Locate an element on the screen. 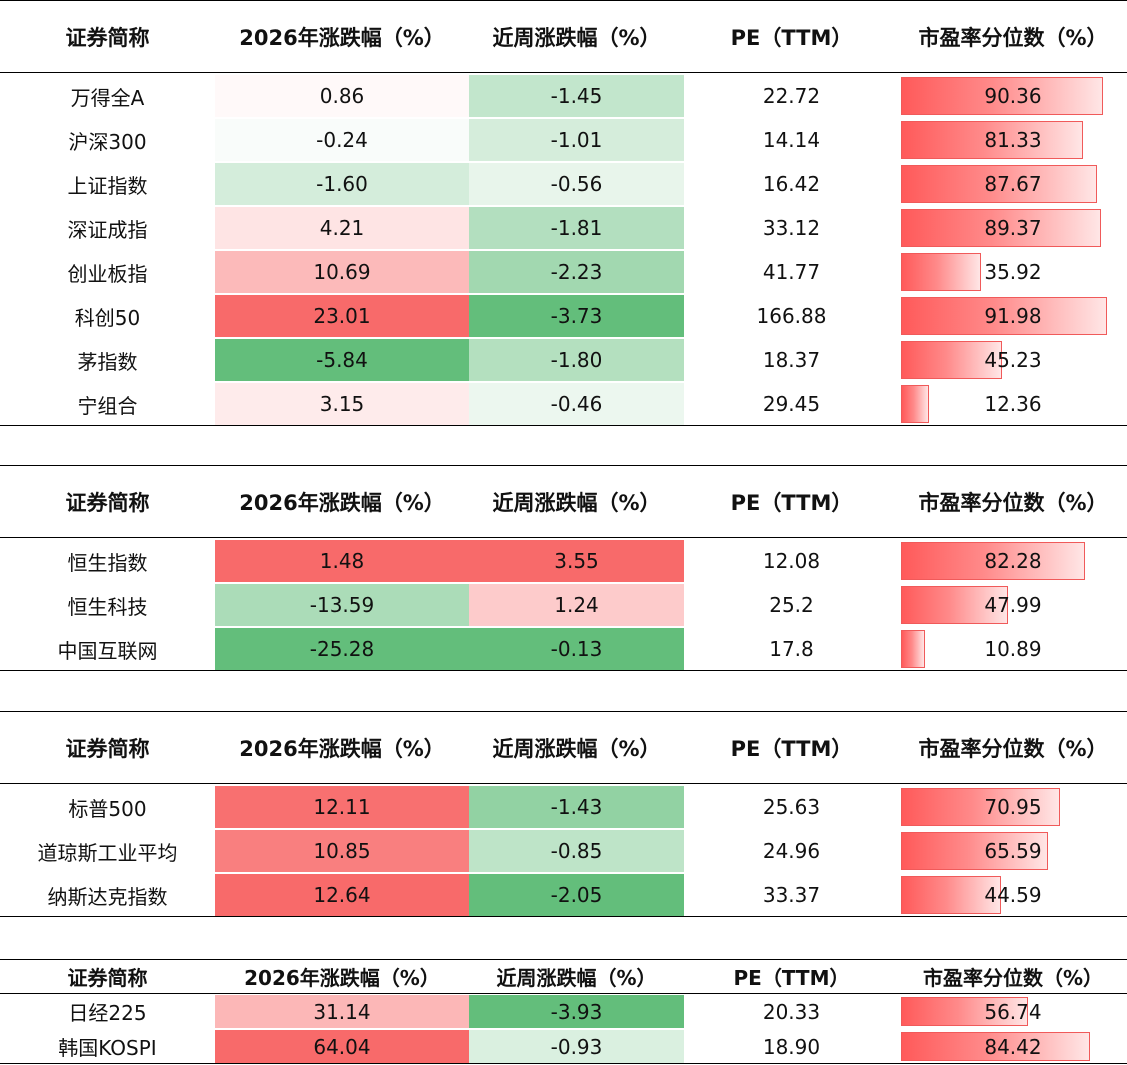 This screenshot has height=1065, width=1127. pe-percentile-databar-track: 90.36 is located at coordinates (1013, 96).